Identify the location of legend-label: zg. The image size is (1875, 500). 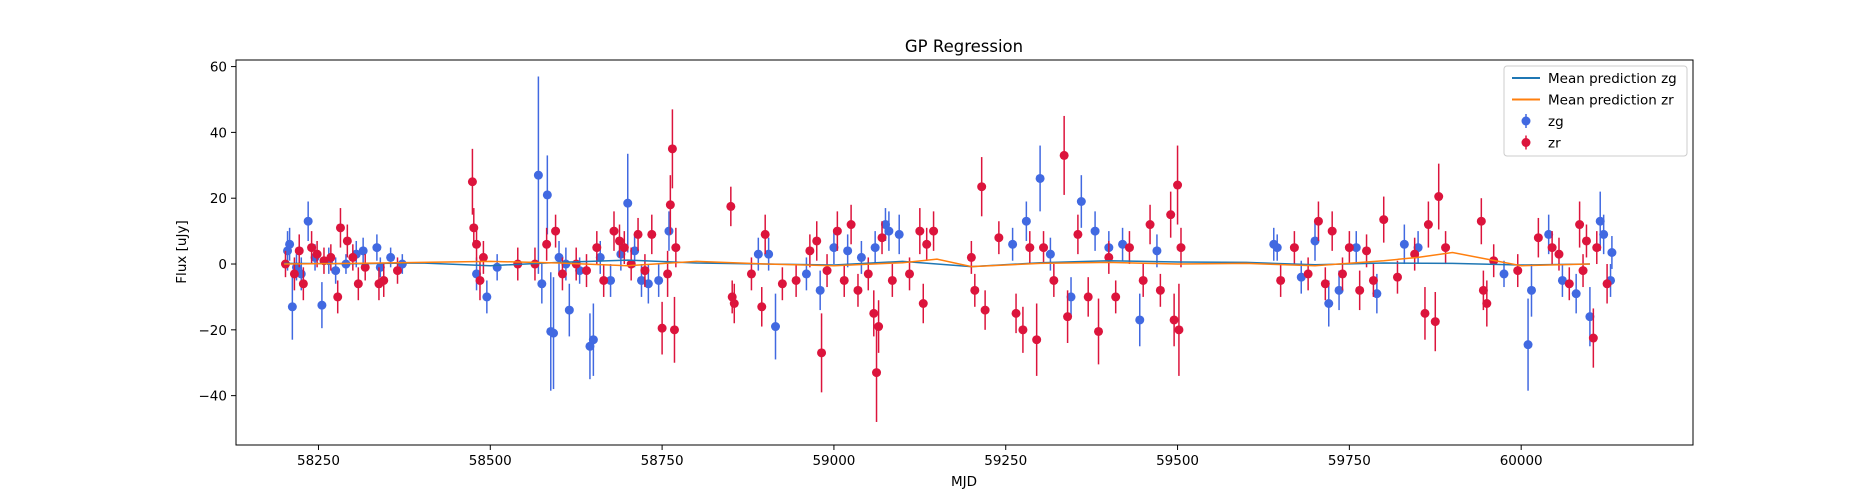
(1556, 122).